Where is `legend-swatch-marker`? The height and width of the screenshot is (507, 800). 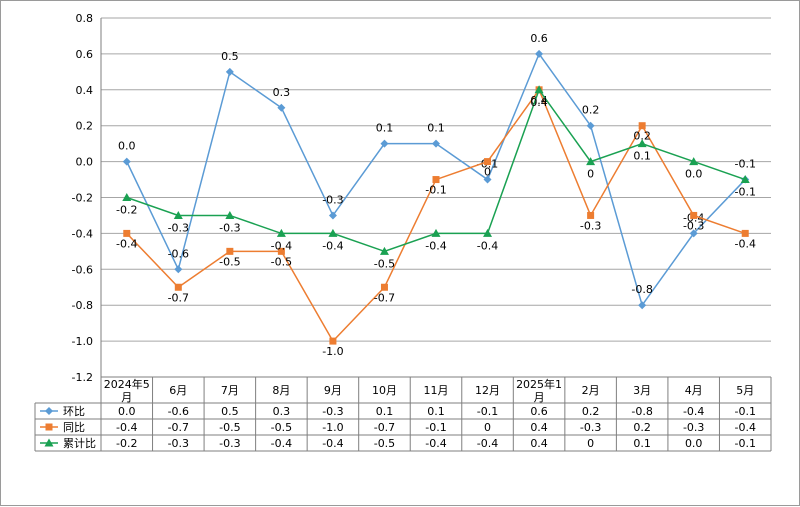 legend-swatch-marker is located at coordinates (49, 411).